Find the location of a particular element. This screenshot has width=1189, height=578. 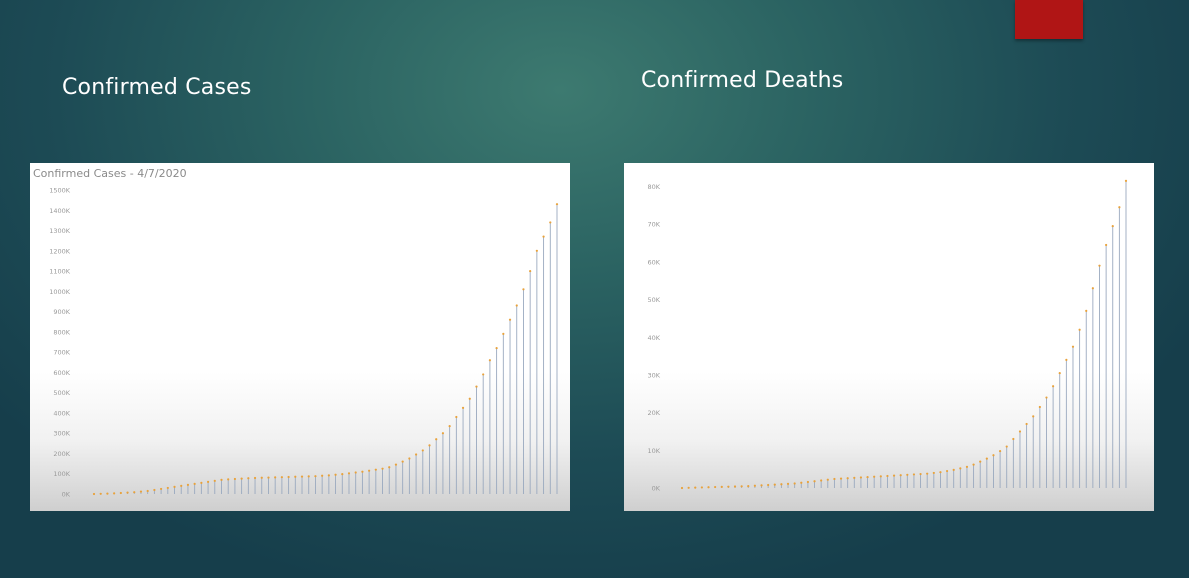

y-tick-label: 40K is located at coordinates (653, 338).